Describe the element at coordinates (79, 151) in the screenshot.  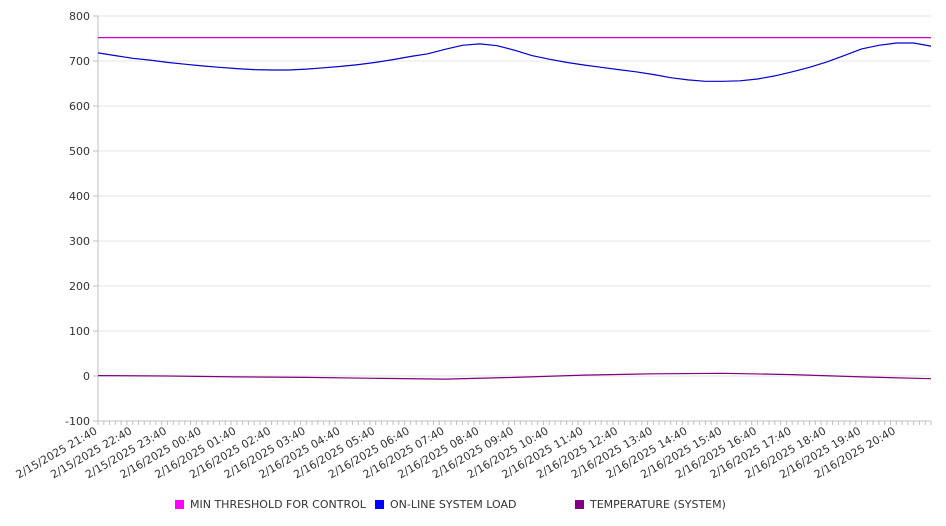
I see `y-tick-label: 500` at that location.